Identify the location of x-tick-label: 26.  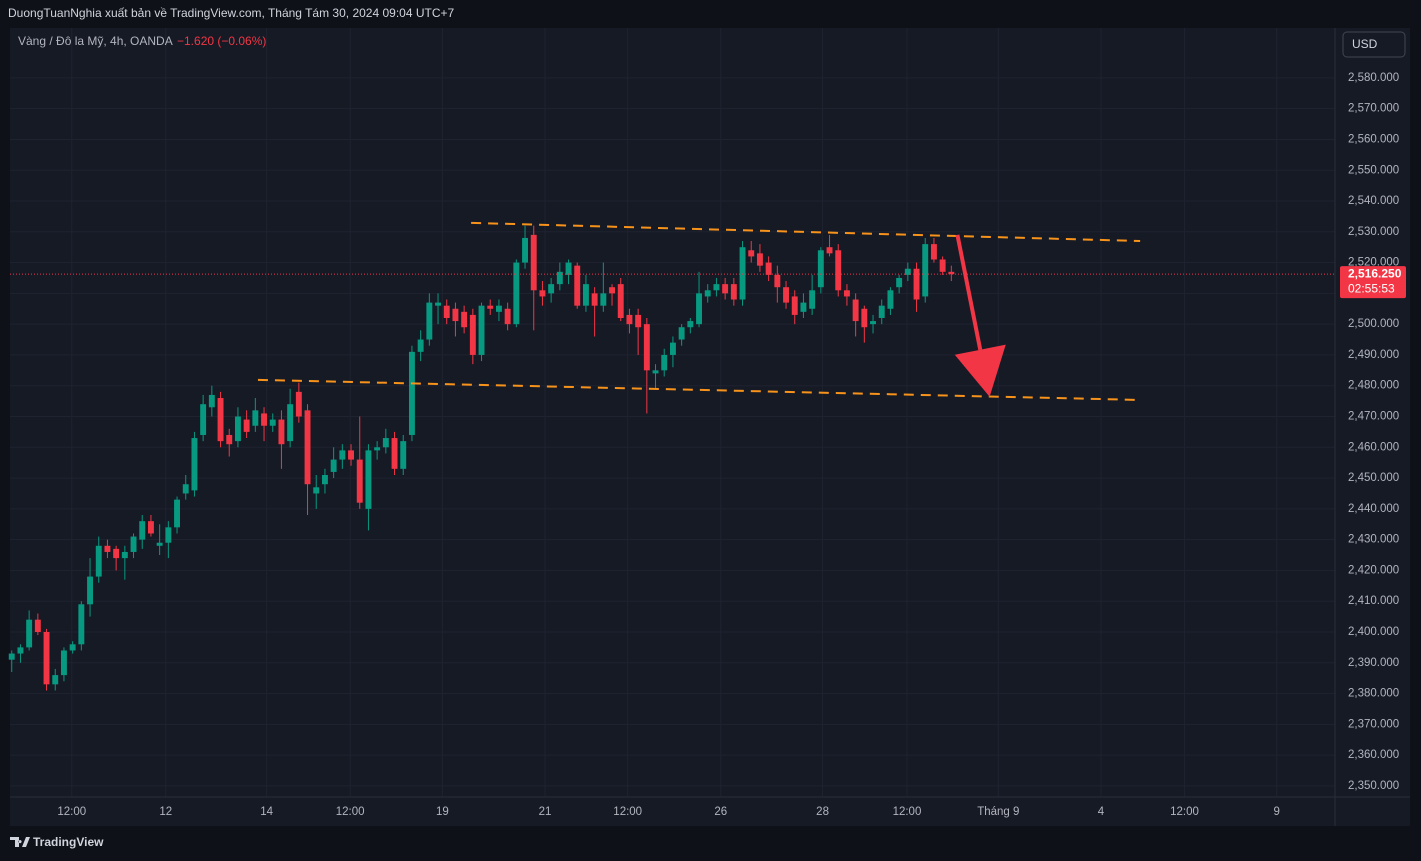
(720, 812).